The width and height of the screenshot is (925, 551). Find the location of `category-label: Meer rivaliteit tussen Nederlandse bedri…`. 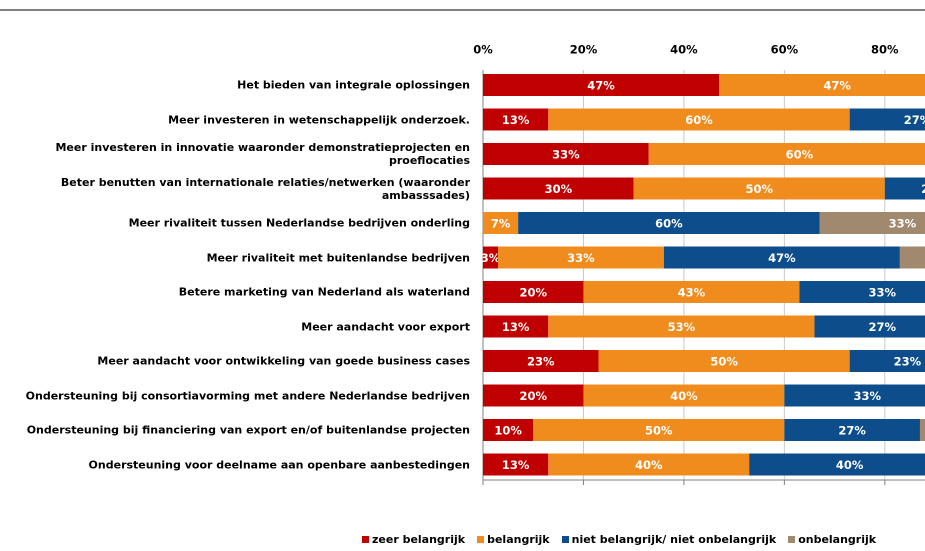

category-label: Meer rivaliteit tussen Nederlandse bedri… is located at coordinates (299, 223).